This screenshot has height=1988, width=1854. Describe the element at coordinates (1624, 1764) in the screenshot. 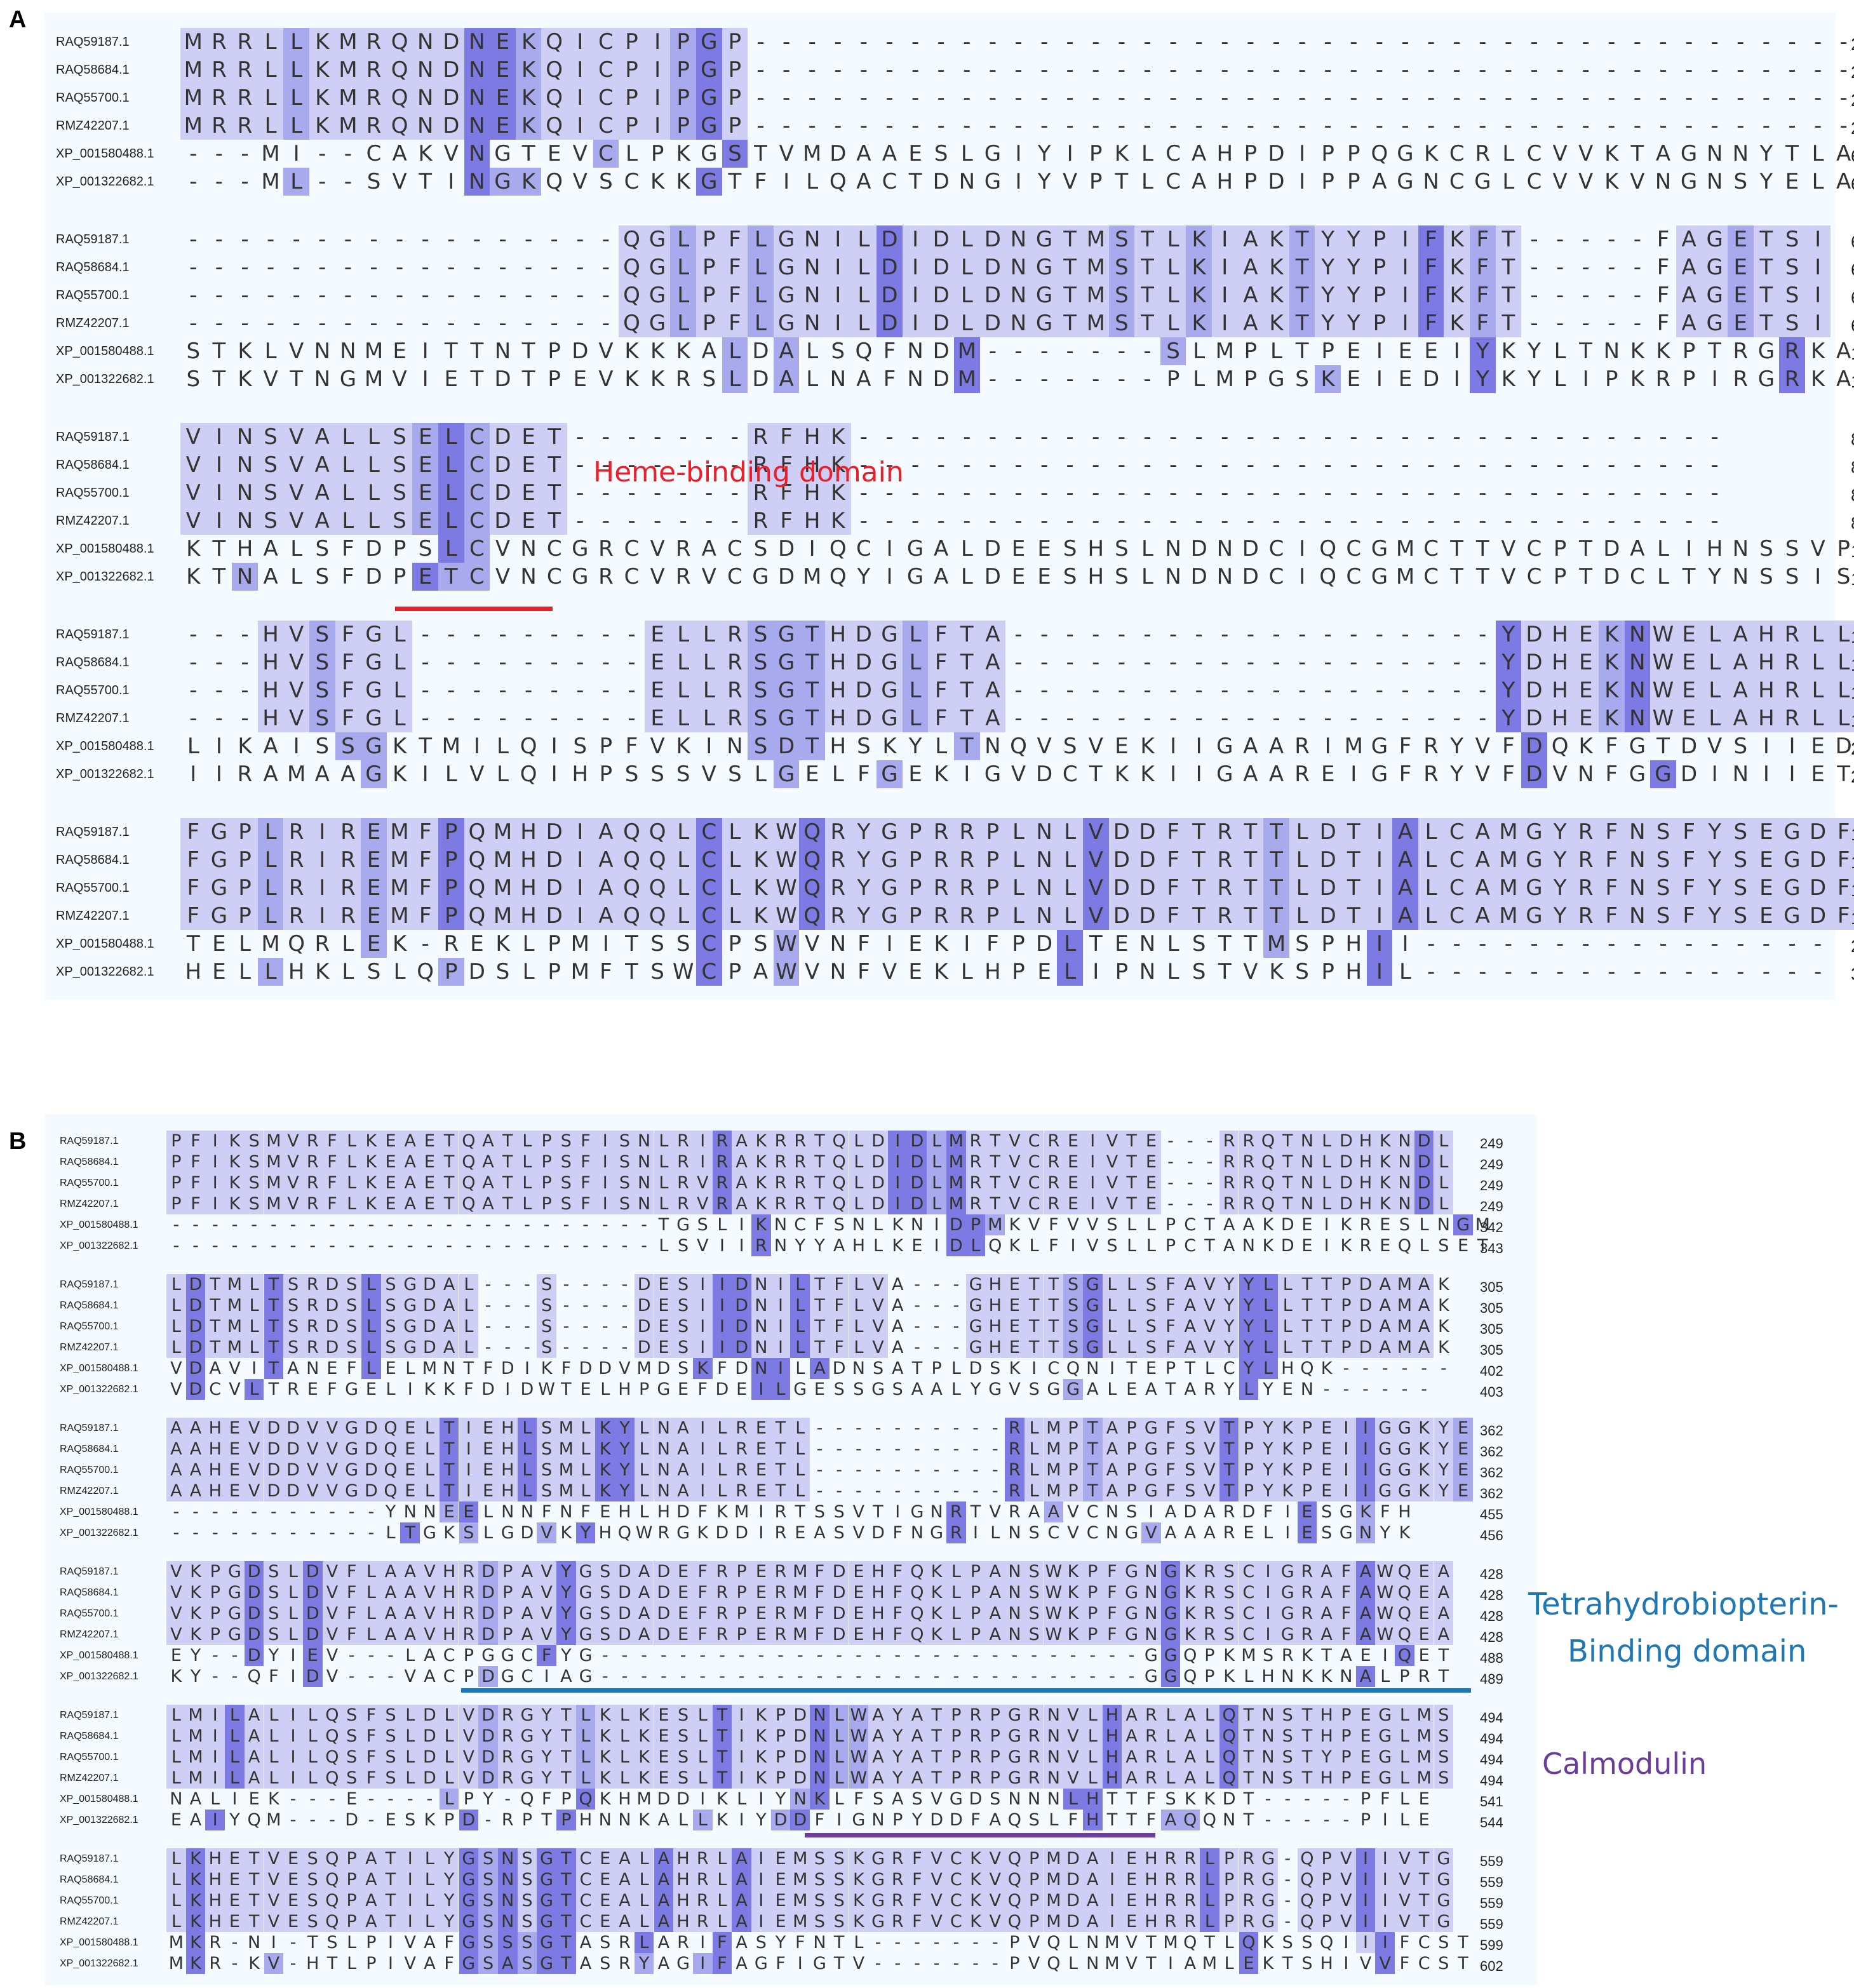

I see `calmodulin-label: Calmodulin` at that location.